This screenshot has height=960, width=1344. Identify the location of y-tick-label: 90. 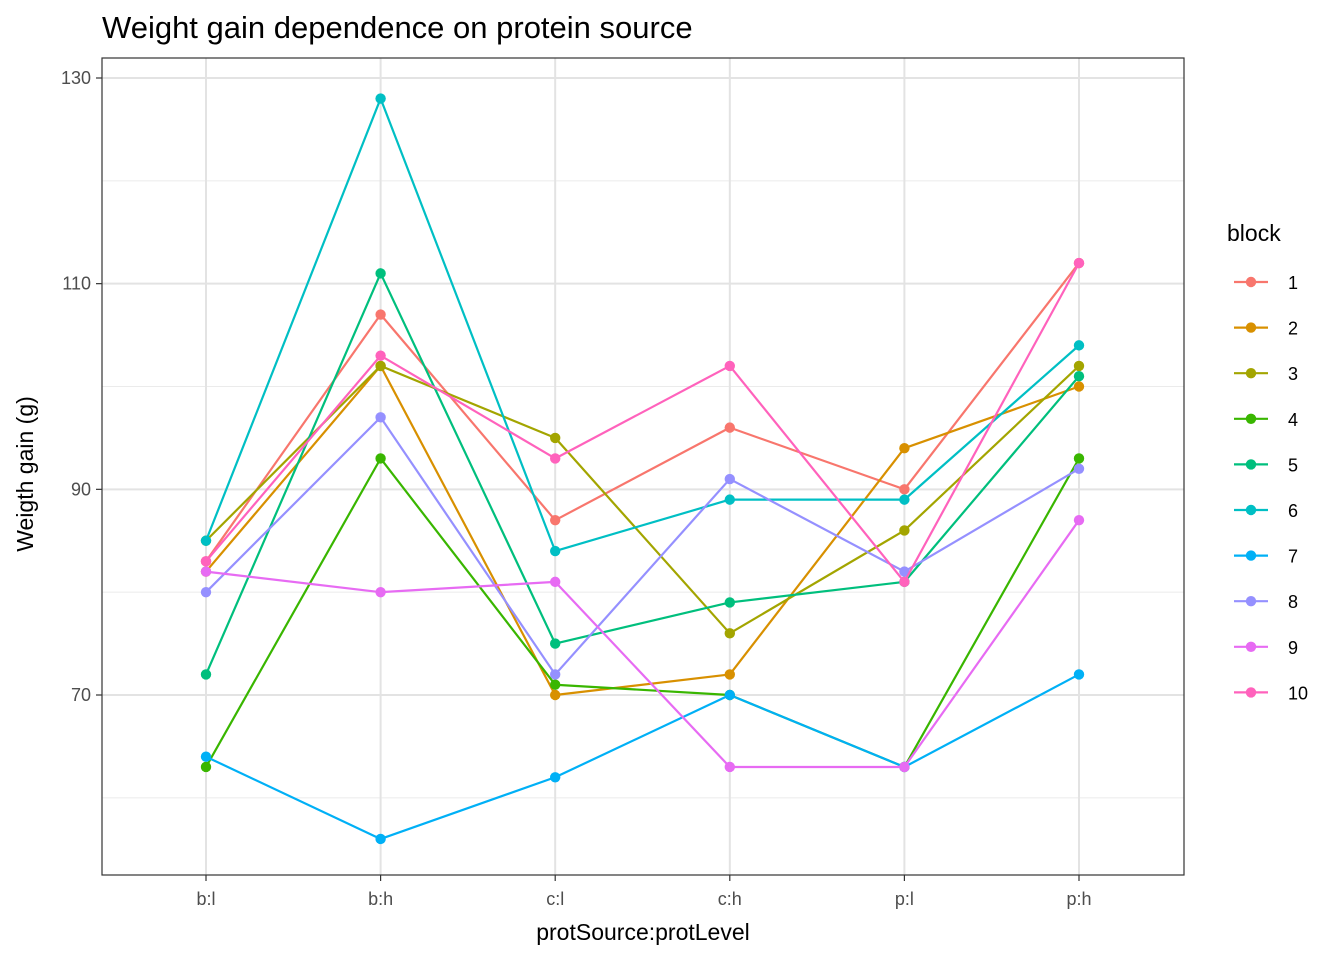
(81, 489).